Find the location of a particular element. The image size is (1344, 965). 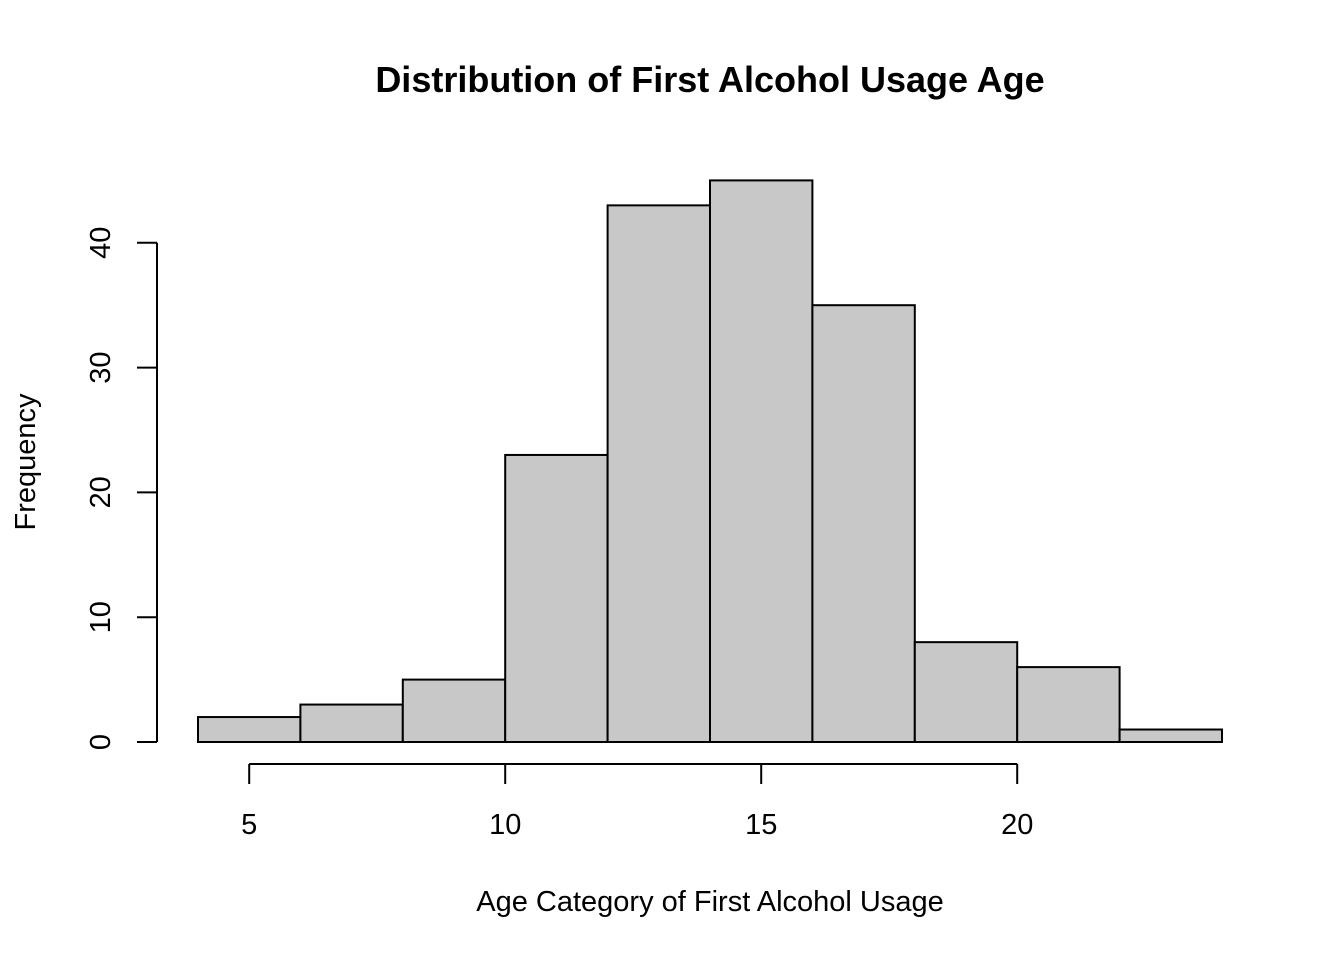

x-tick-label: 20 is located at coordinates (1017, 825).